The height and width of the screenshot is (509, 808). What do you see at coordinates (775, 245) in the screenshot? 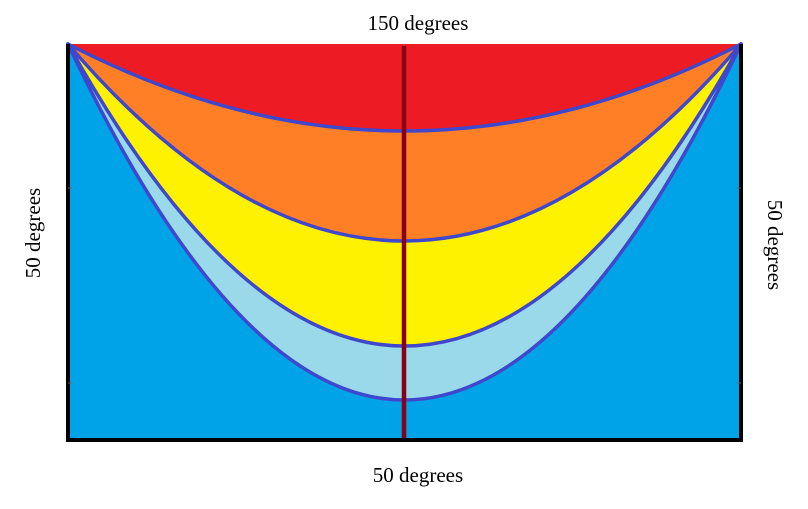
I see `right-label: 50 degrees` at bounding box center [775, 245].